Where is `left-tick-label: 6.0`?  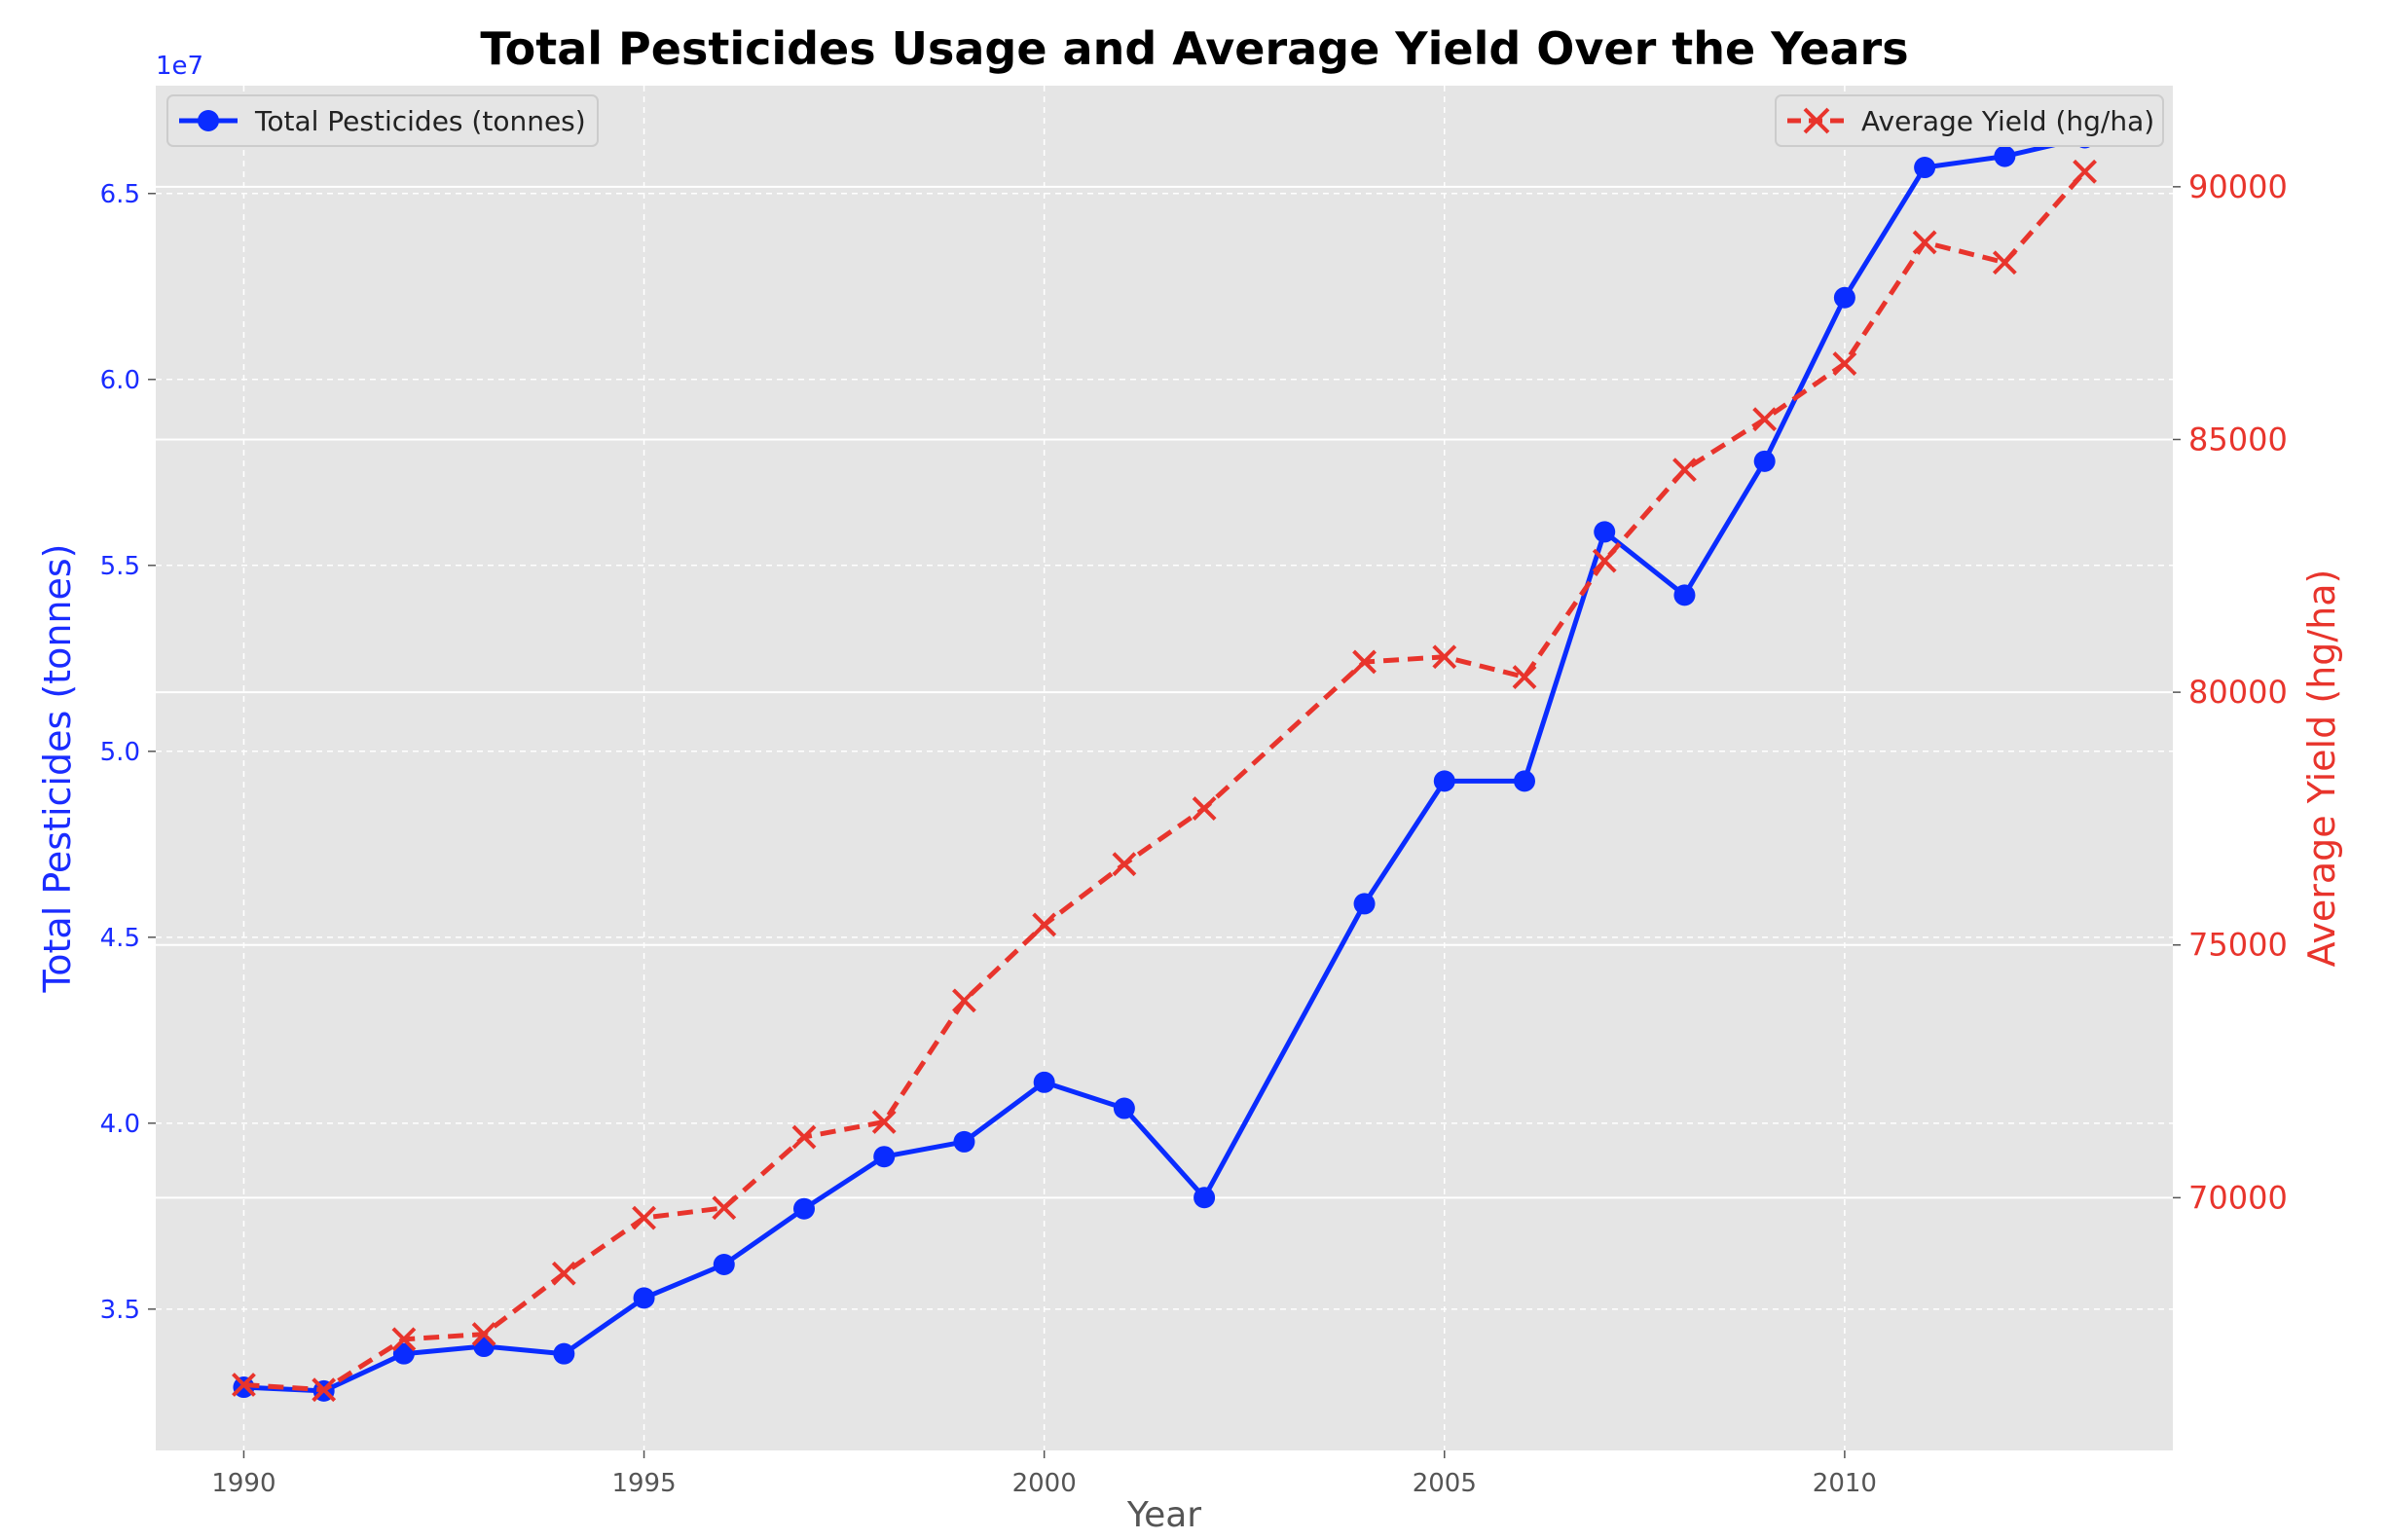 left-tick-label: 6.0 is located at coordinates (120, 380).